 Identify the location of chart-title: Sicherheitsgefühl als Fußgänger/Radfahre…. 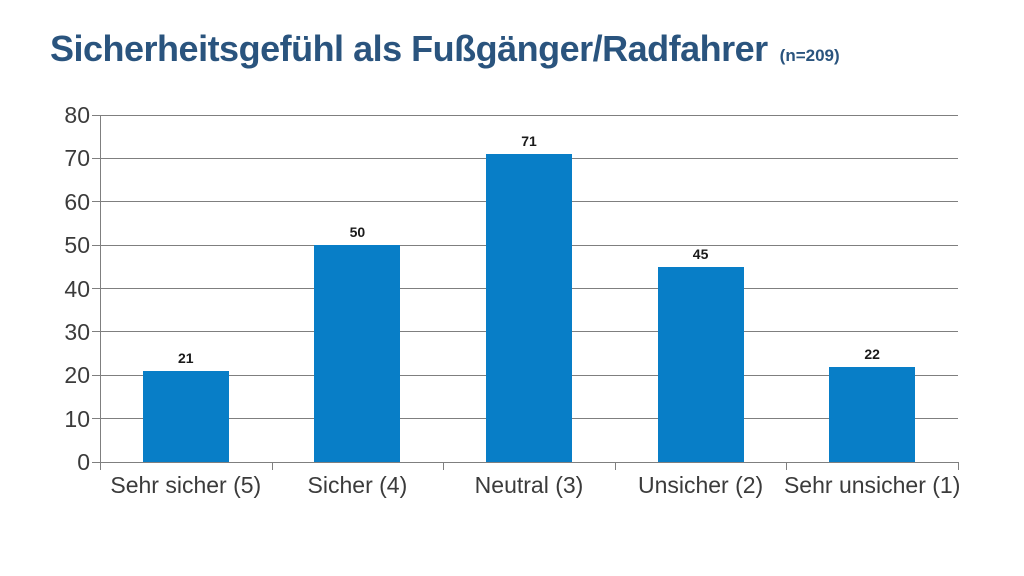
(409, 48).